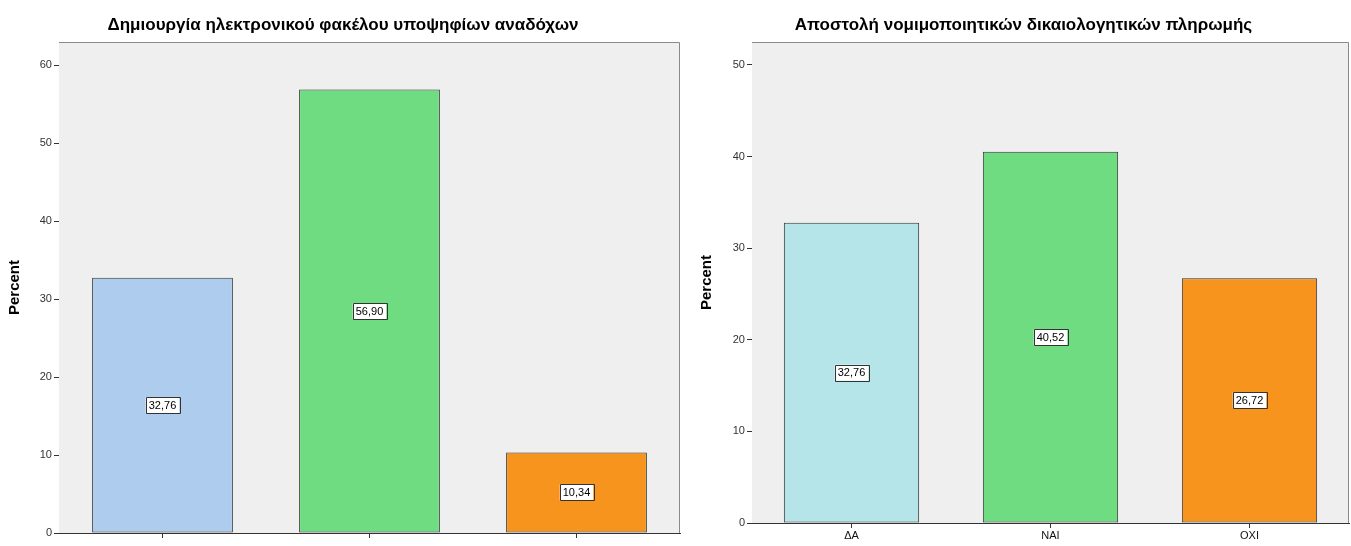  I want to click on x-tick-label: ΔΑ, so click(852, 534).